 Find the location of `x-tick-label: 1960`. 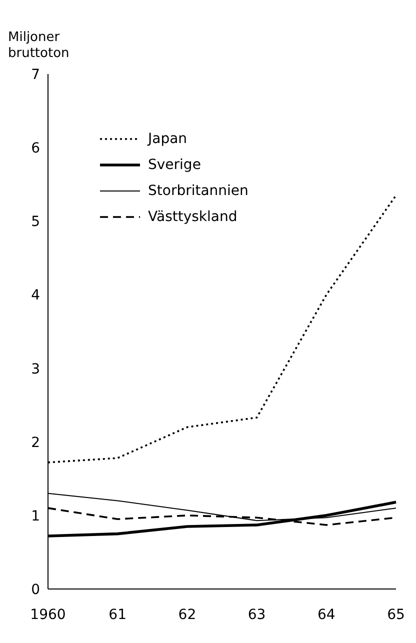

x-tick-label: 1960 is located at coordinates (48, 614).